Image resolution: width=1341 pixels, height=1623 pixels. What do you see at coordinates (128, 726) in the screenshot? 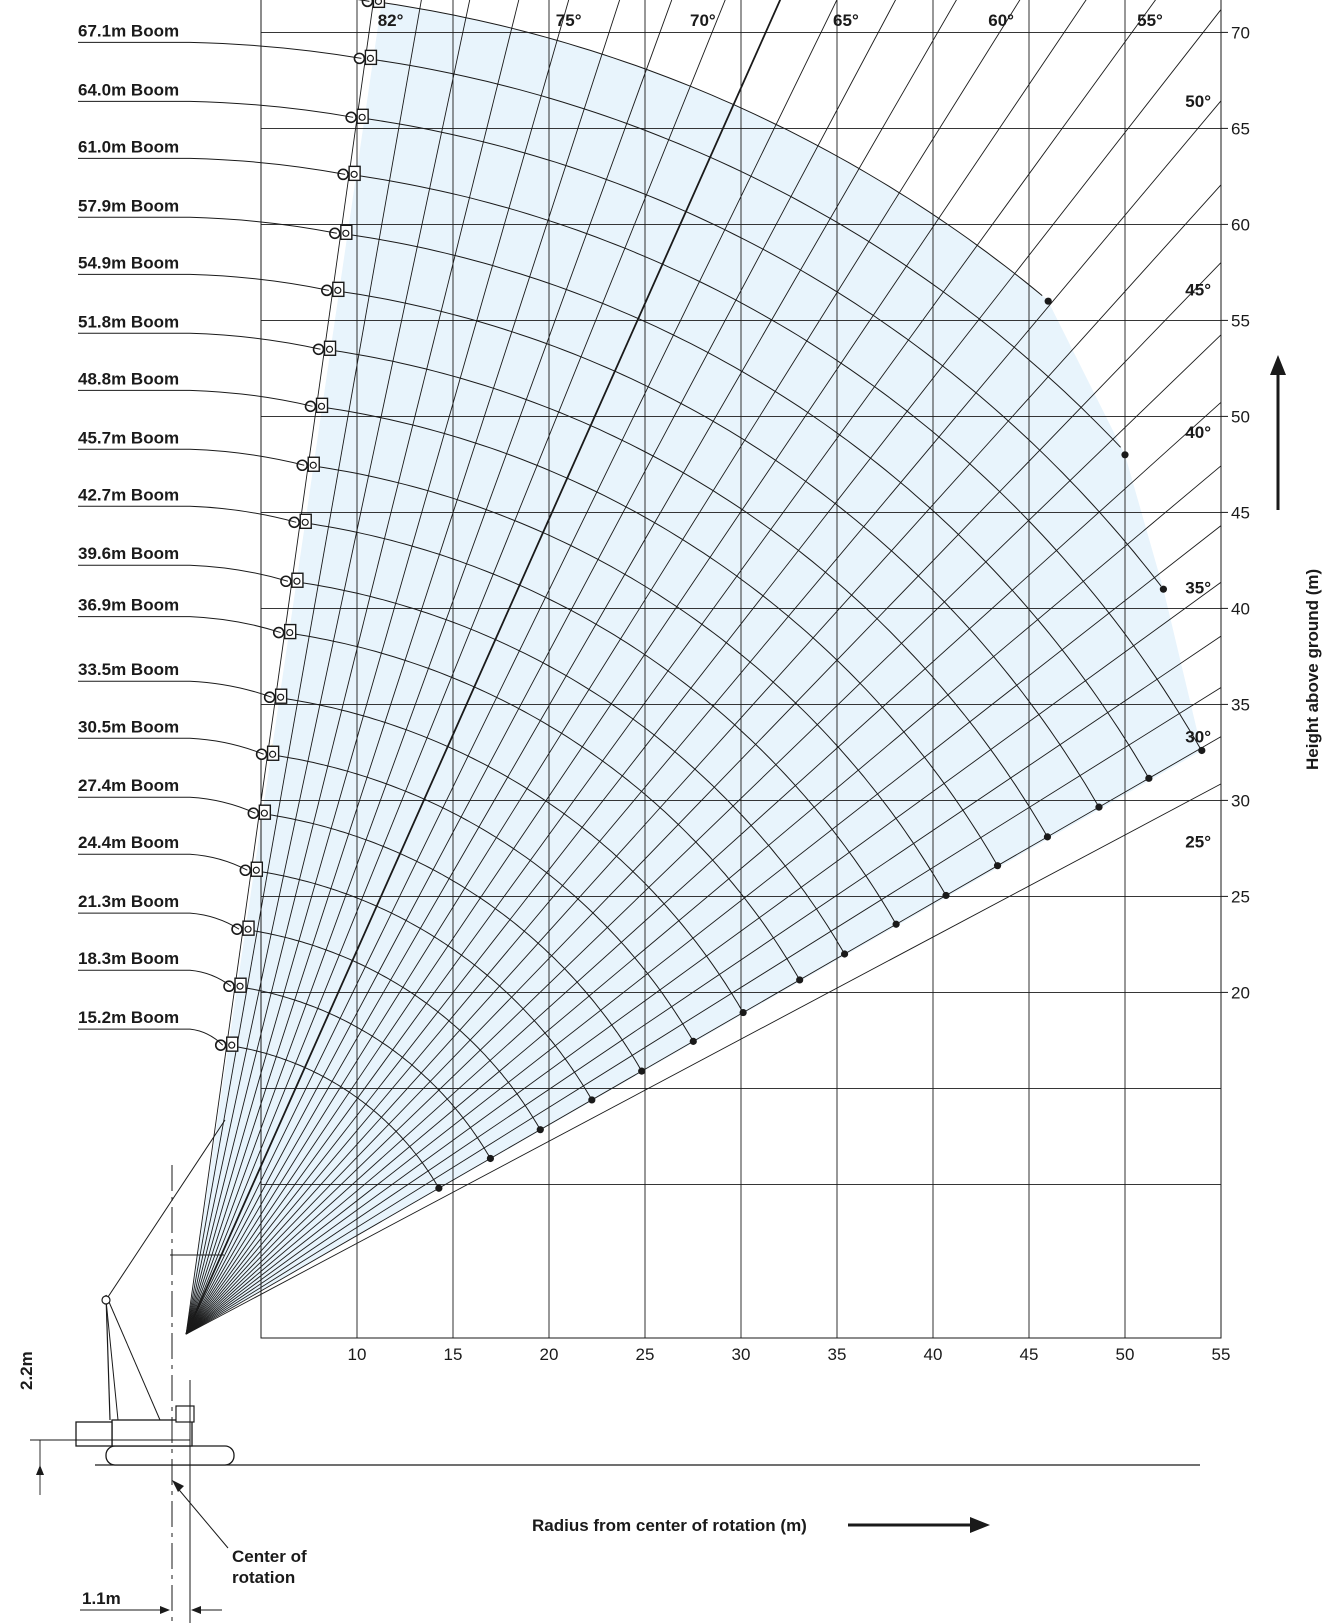
I see `boom-label: 30.5m Boom` at bounding box center [128, 726].